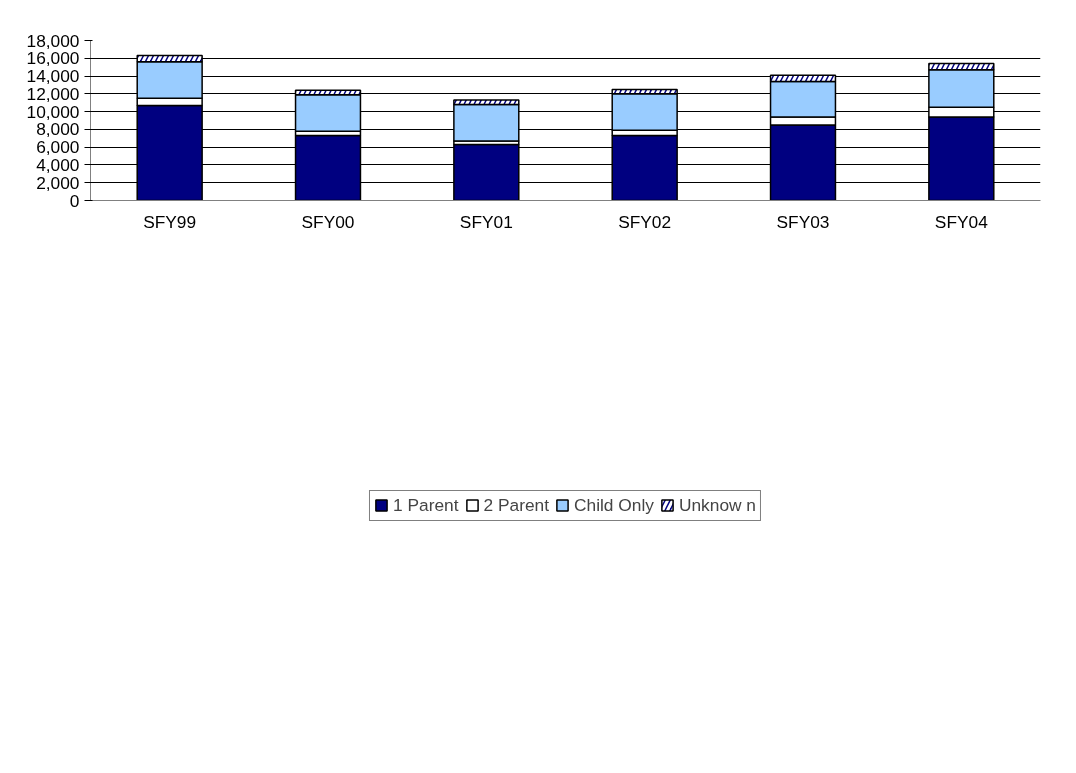 The height and width of the screenshot is (773, 1076). What do you see at coordinates (53, 40) in the screenshot?
I see `y-tick-label: 18,000` at bounding box center [53, 40].